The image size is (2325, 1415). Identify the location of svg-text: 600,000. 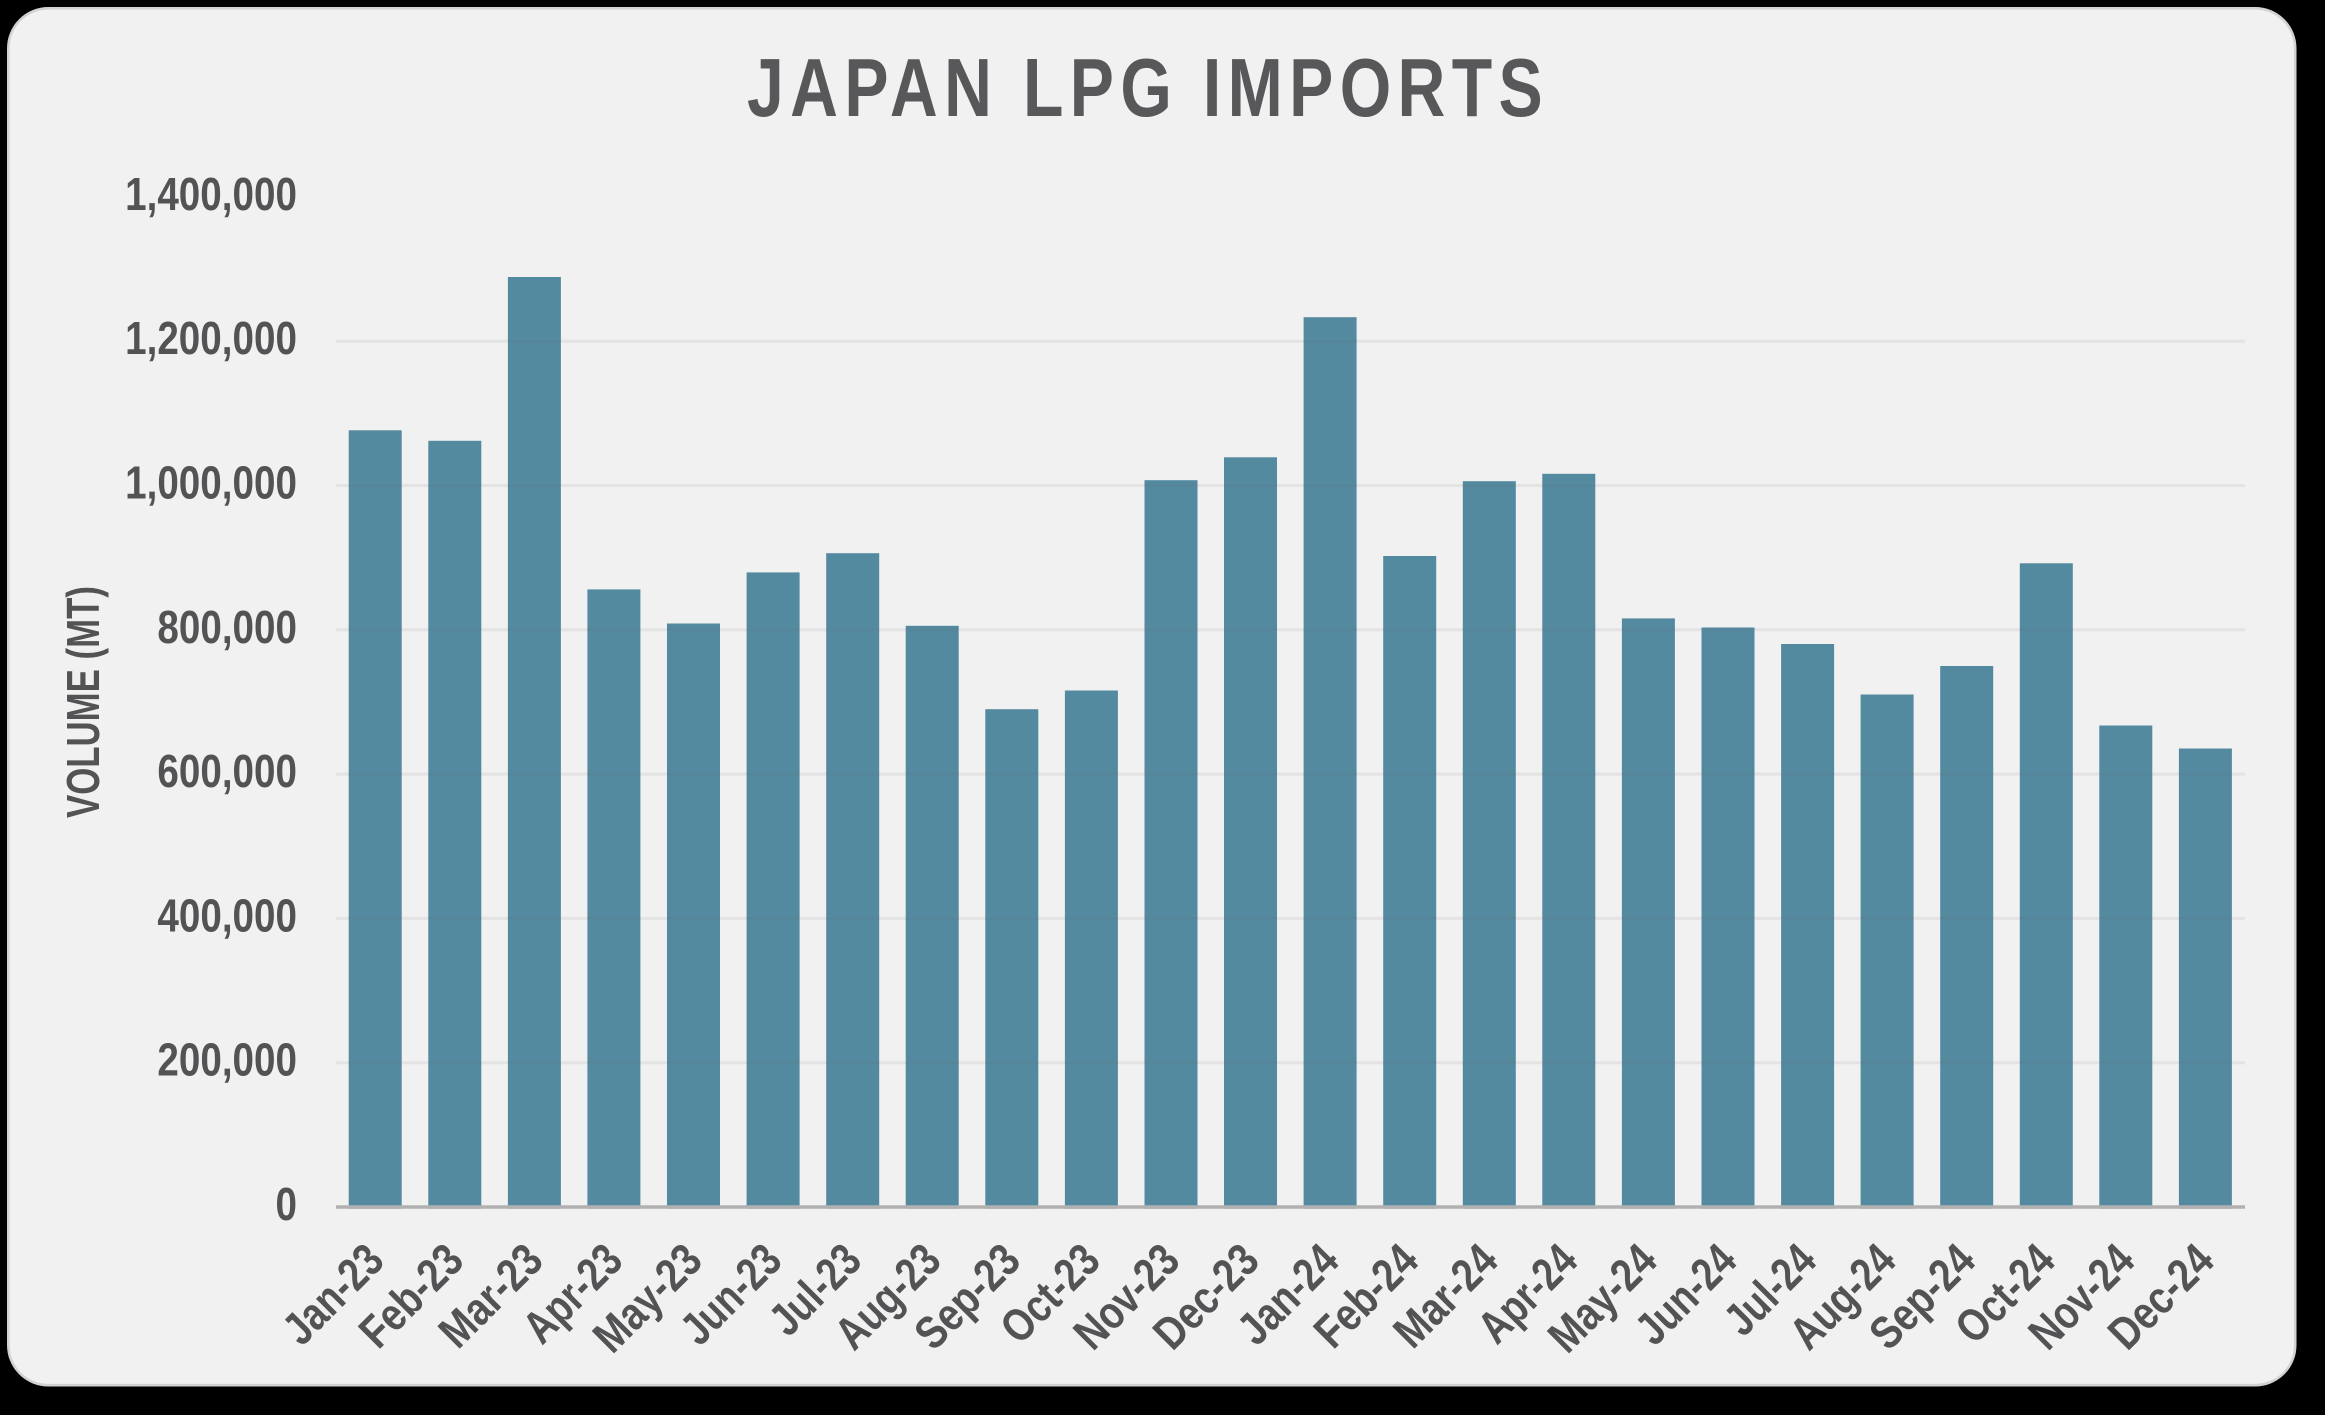
(227, 771).